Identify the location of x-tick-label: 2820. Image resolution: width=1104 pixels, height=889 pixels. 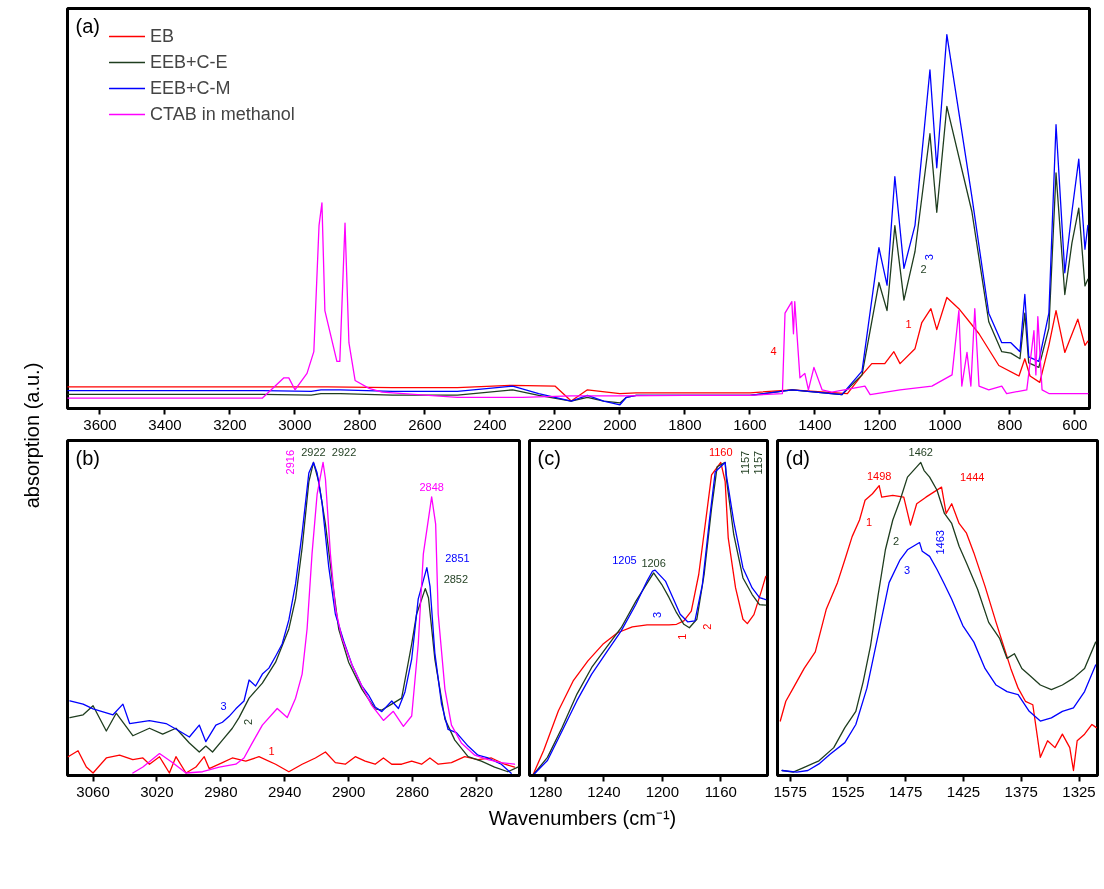
(476, 791).